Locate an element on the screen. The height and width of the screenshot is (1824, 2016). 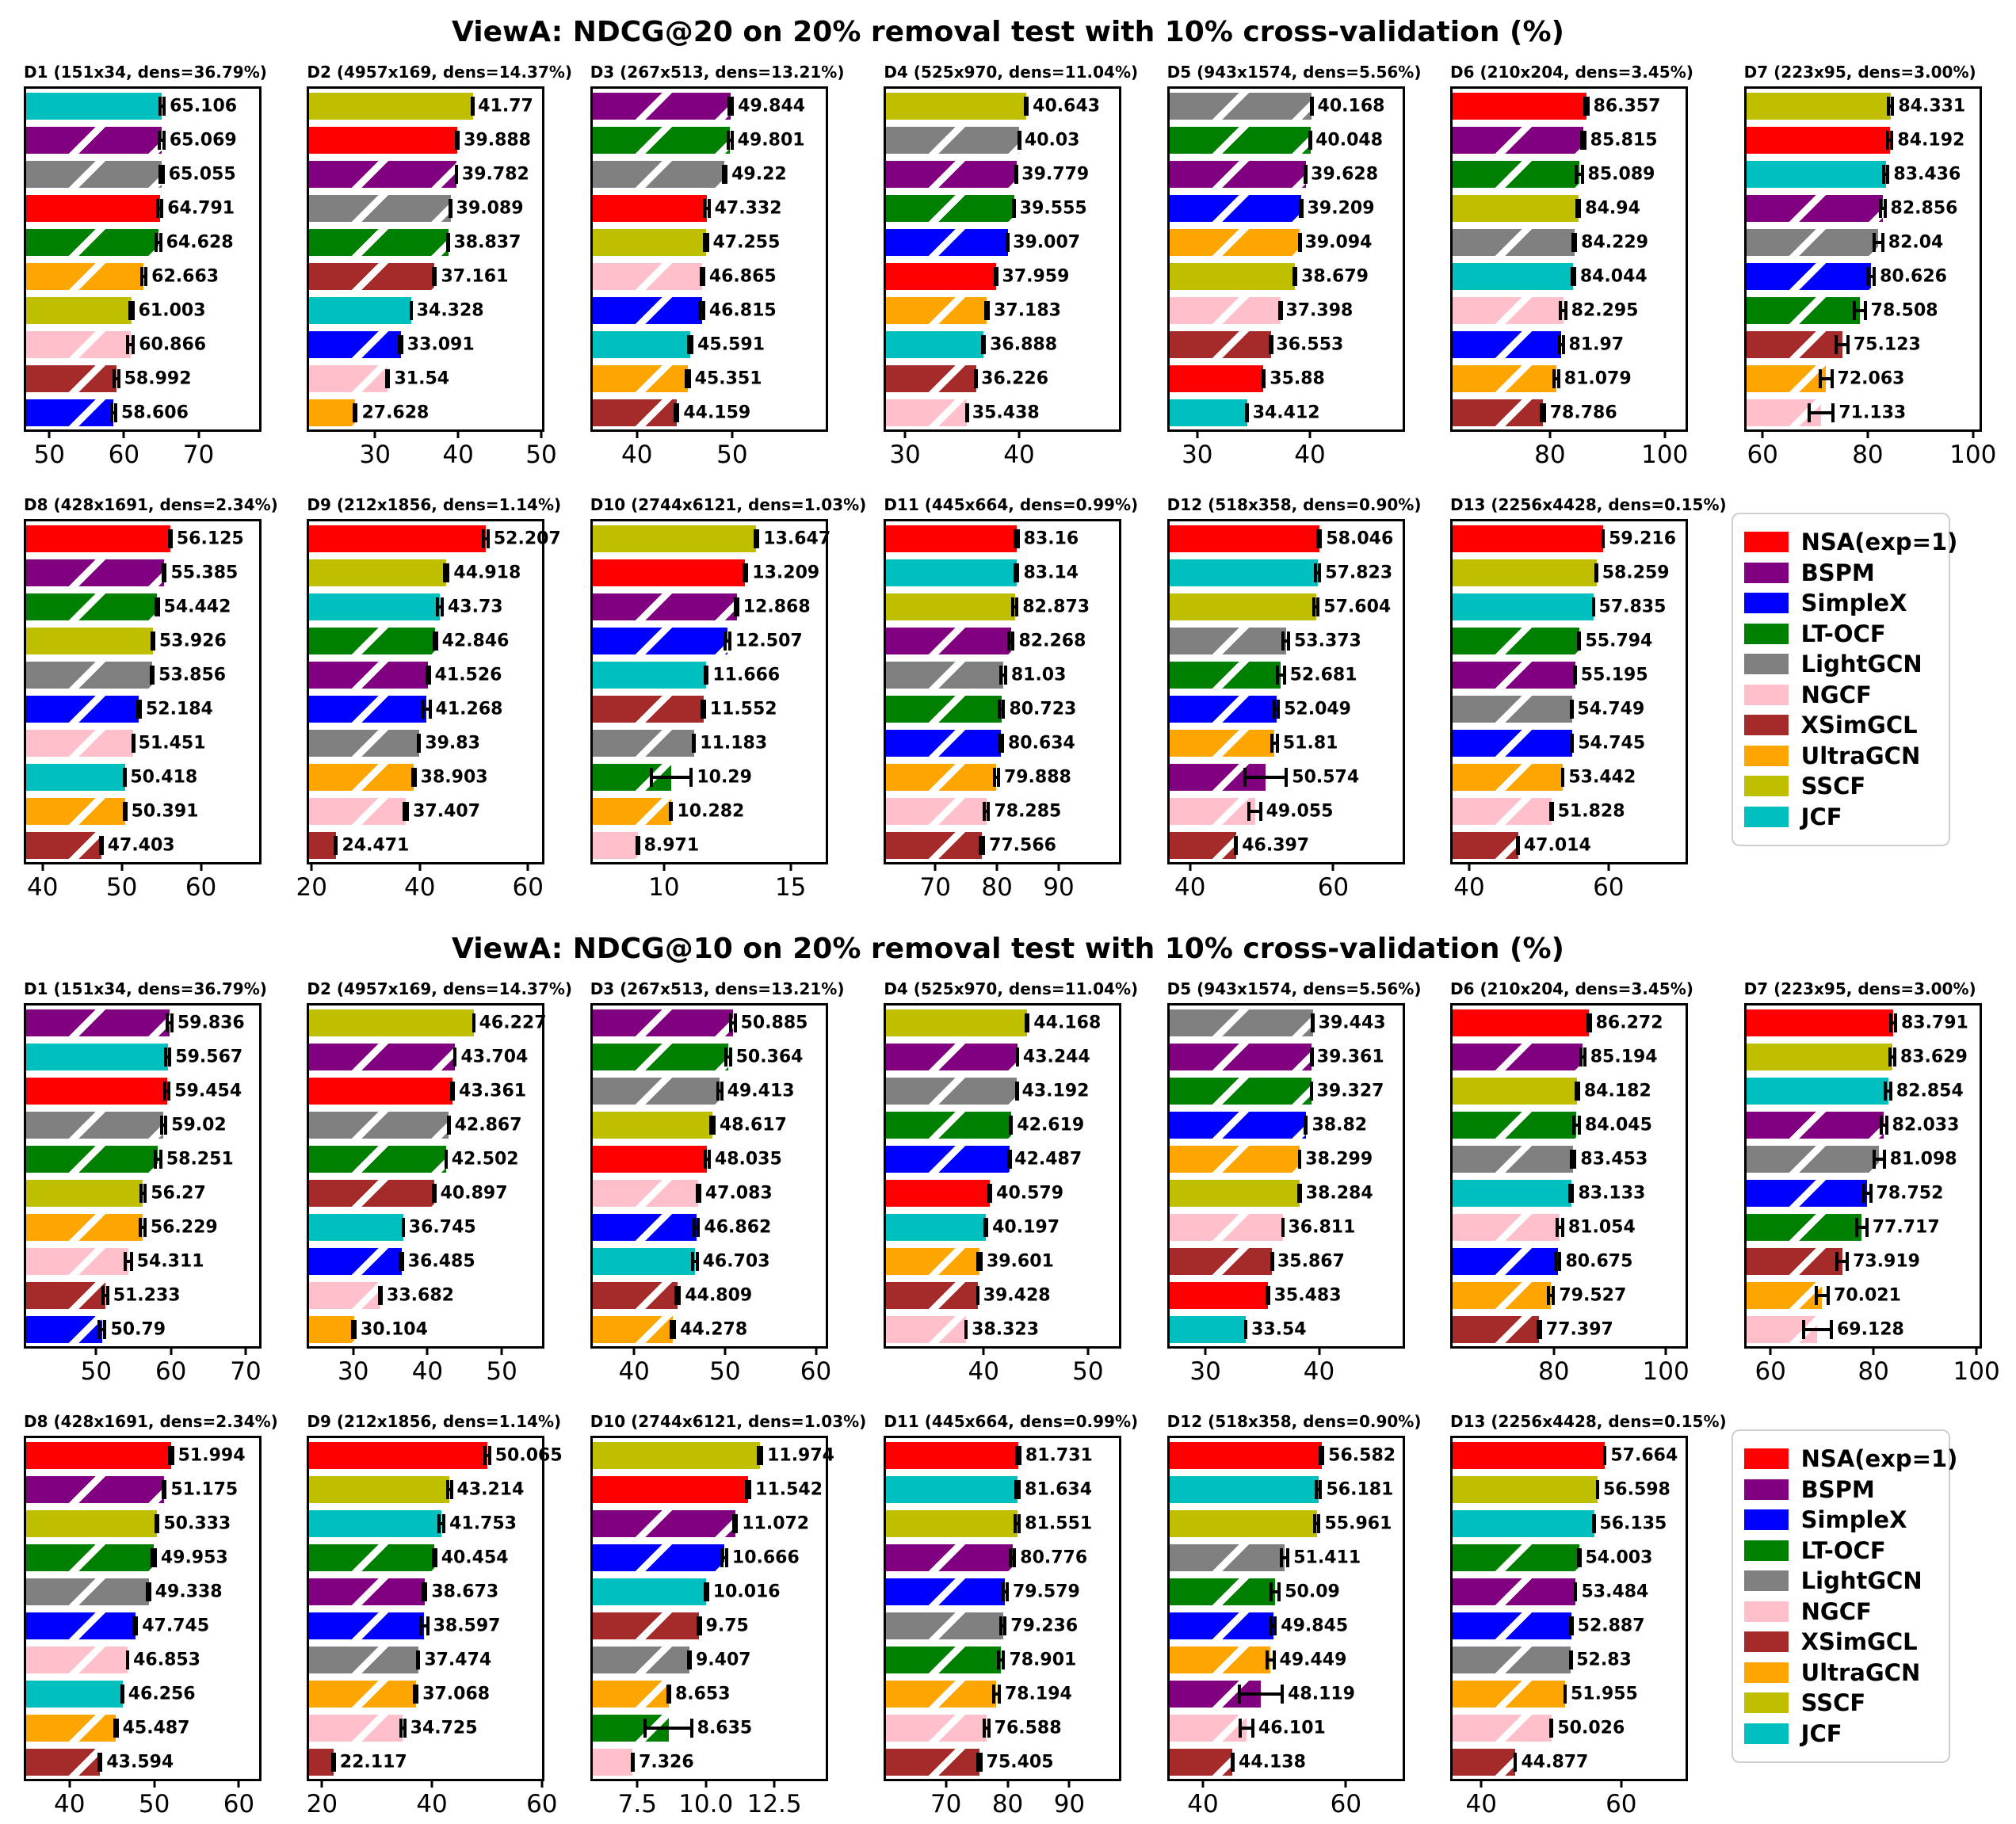
legend-label: JCF is located at coordinates (1821, 816).